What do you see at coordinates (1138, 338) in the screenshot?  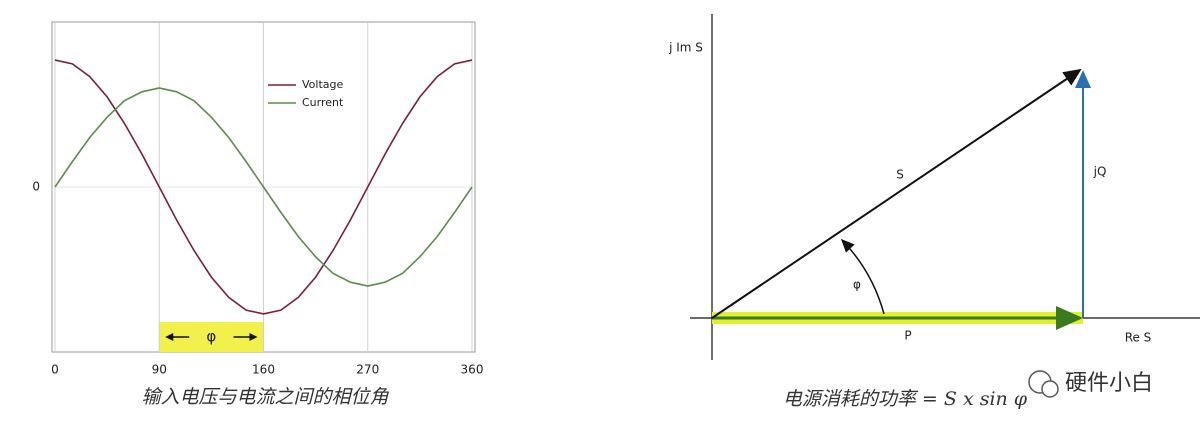 I see `re-axis-label: Re S` at bounding box center [1138, 338].